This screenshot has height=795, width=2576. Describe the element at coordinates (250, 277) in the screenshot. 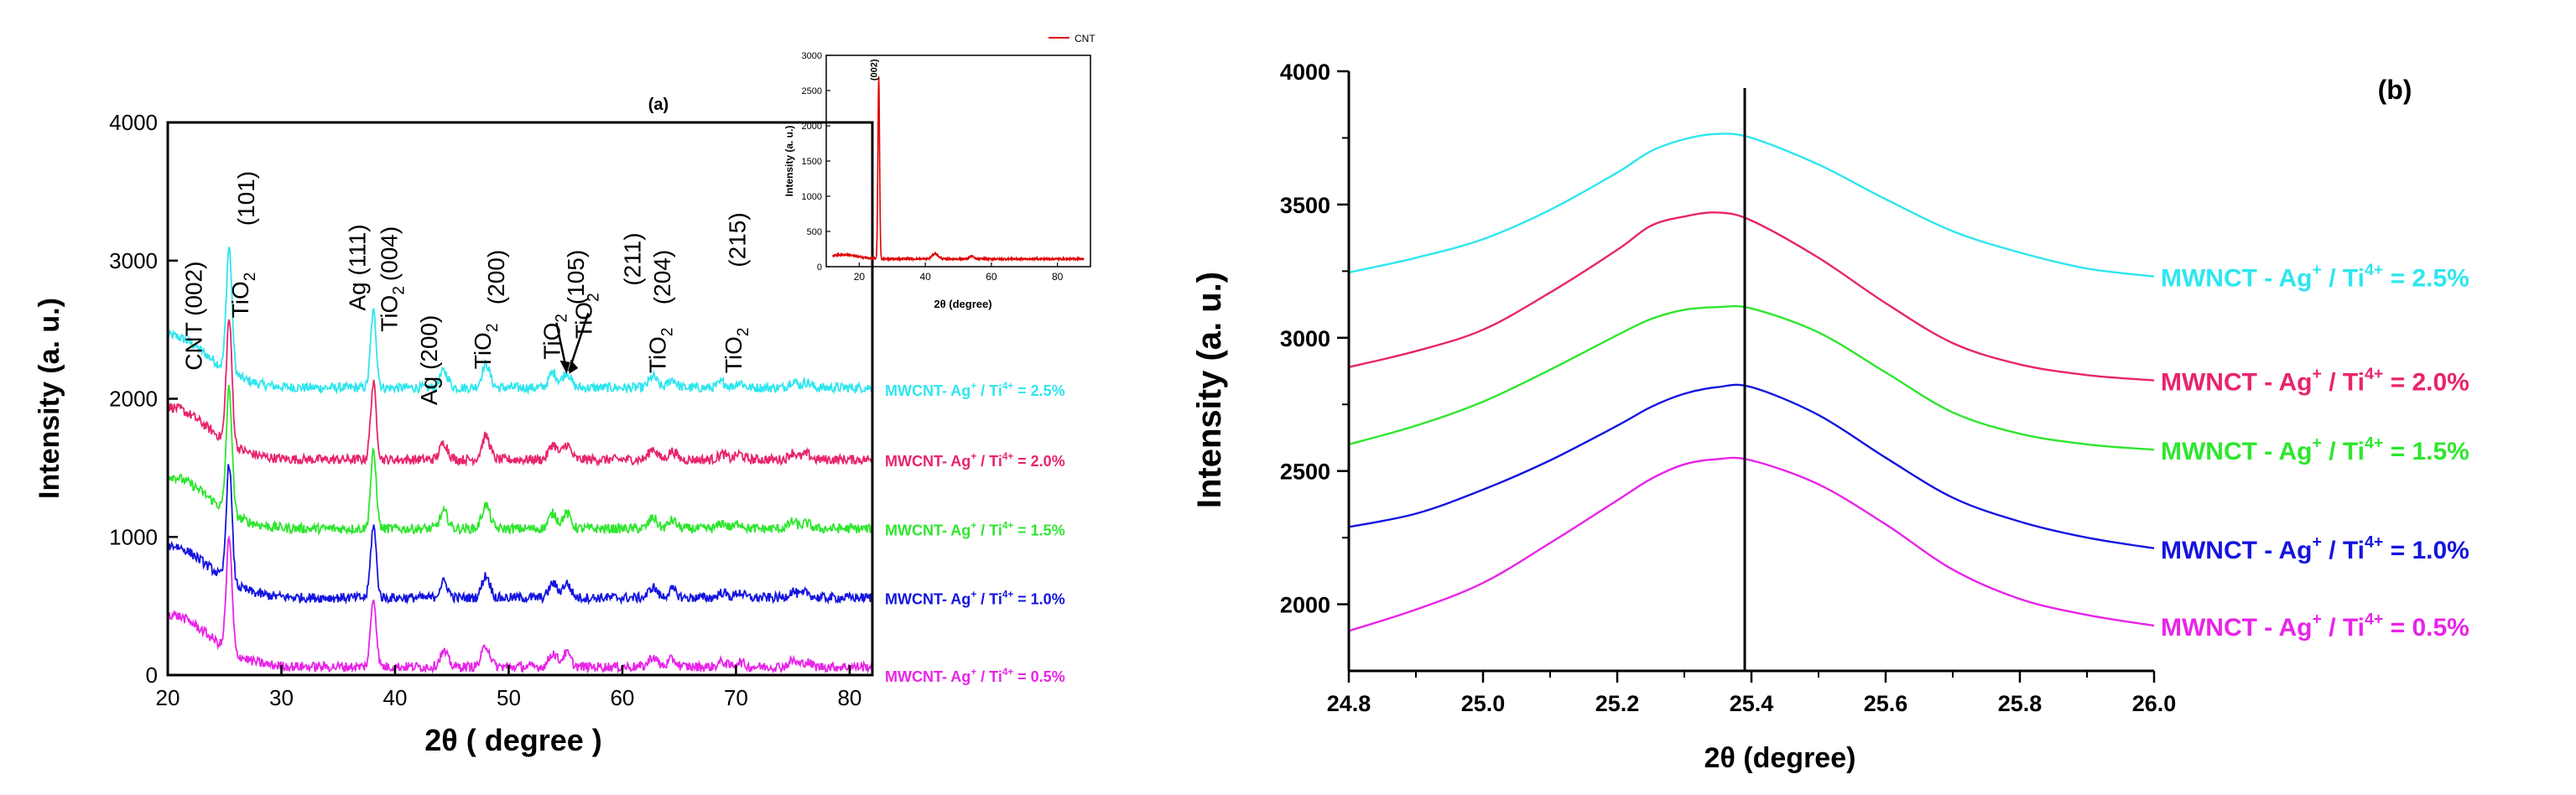

I see `tio2-label-sub-0: 2` at that location.